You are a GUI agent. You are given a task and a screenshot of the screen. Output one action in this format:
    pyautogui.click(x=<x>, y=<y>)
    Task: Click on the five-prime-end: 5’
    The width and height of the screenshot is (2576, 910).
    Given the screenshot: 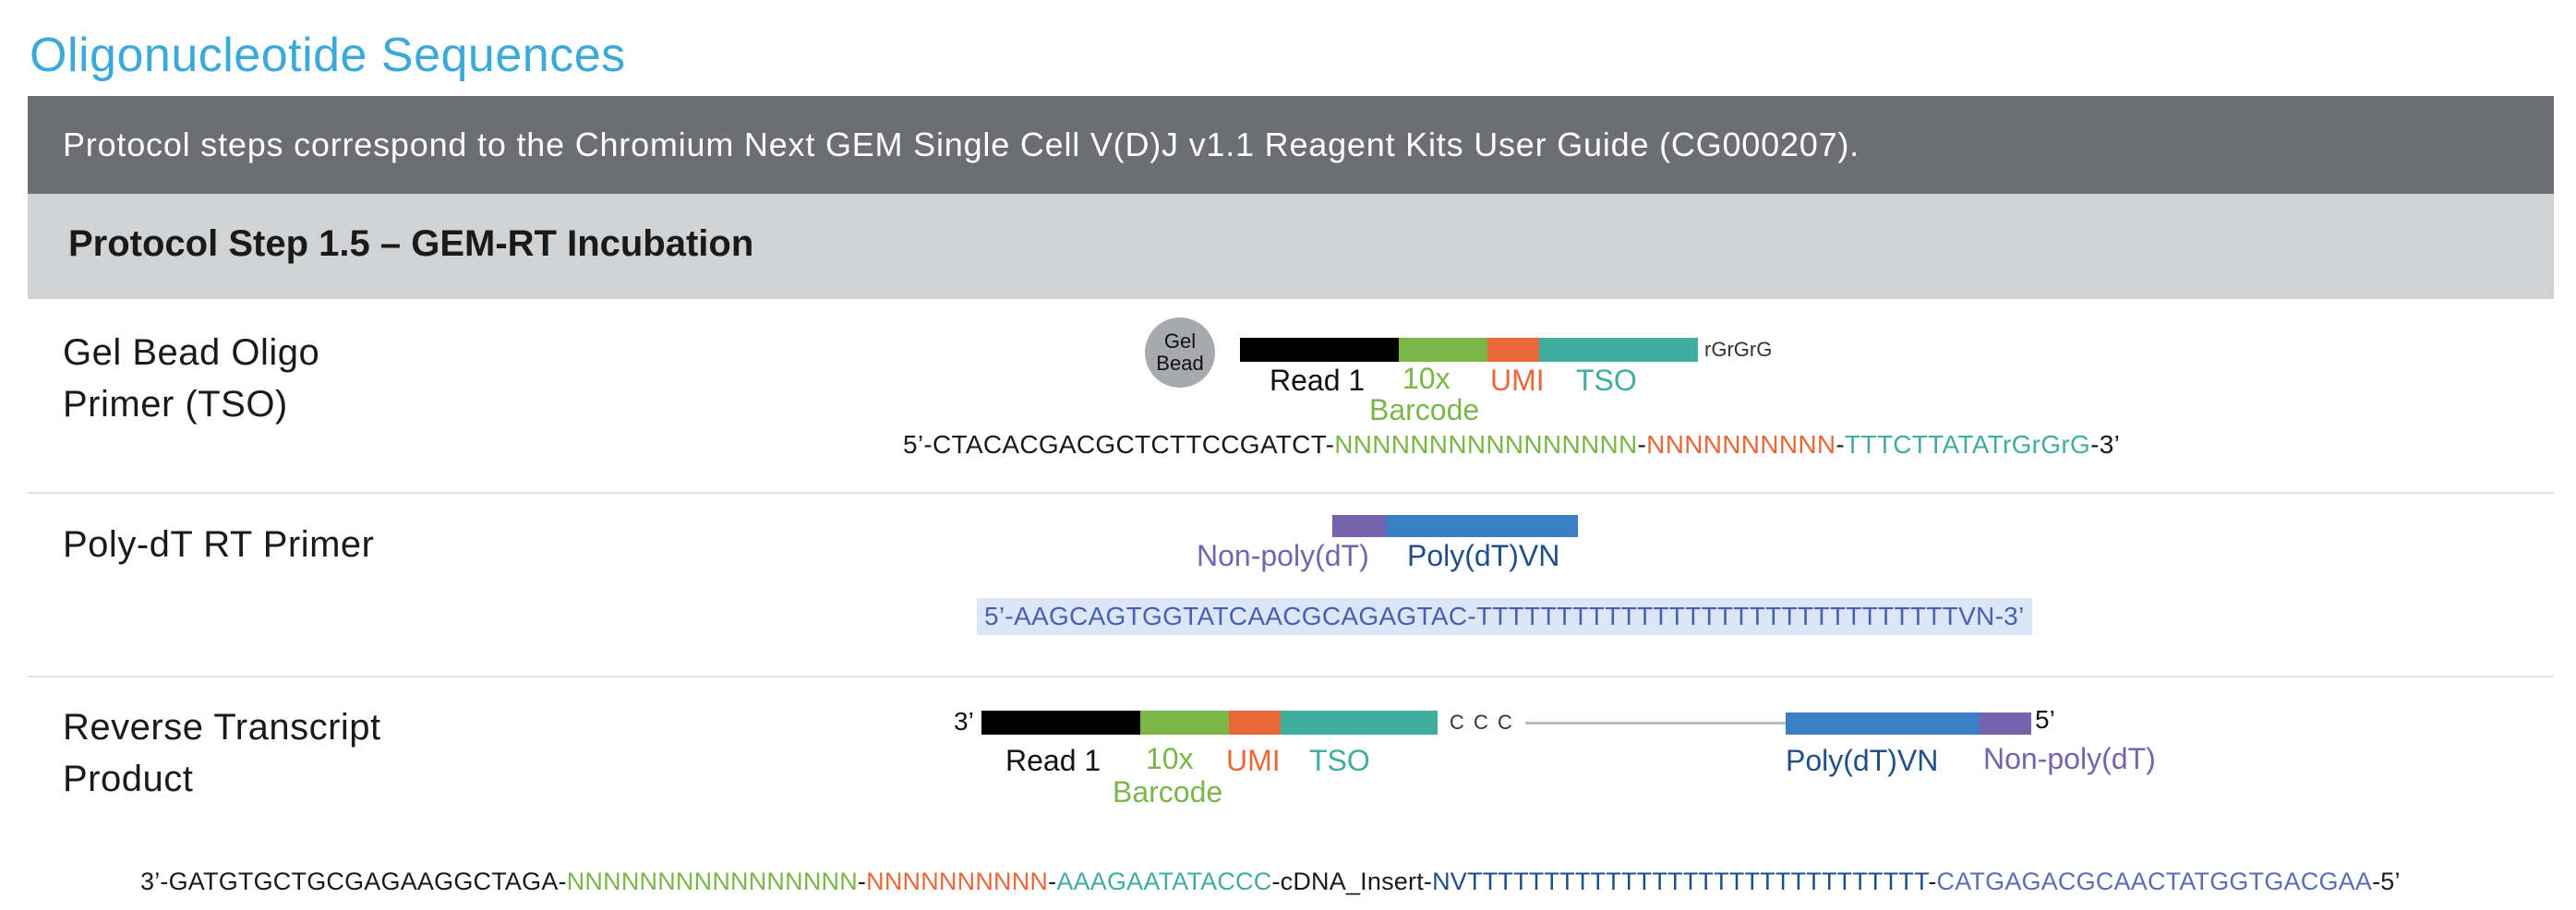 What is the action you would take?
    pyautogui.click(x=2045, y=719)
    